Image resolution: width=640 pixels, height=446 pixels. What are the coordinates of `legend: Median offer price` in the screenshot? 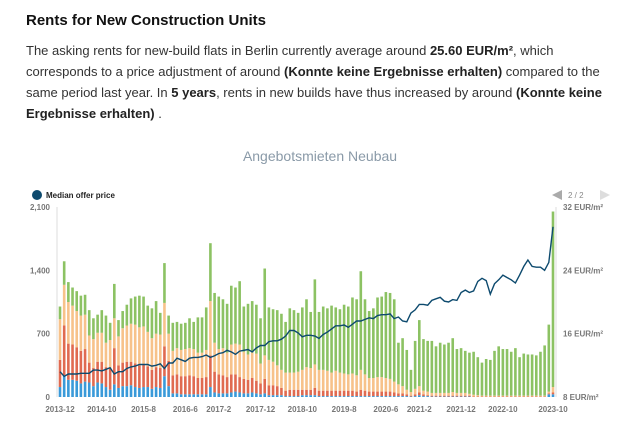 It's located at (73, 195).